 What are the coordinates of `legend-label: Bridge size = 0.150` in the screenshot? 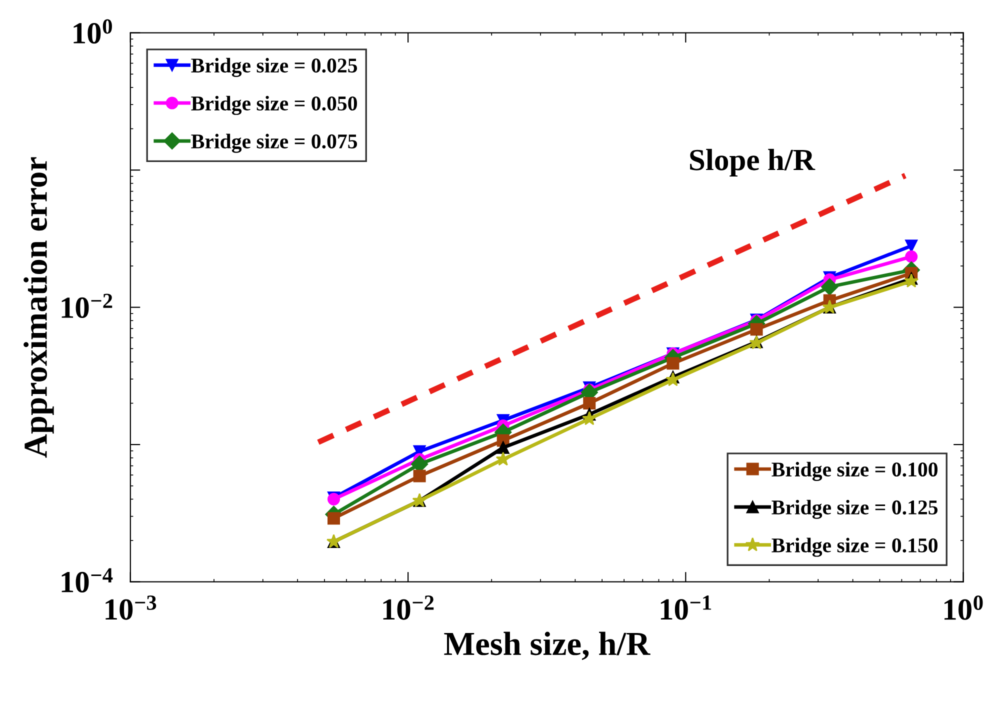 It's located at (855, 547).